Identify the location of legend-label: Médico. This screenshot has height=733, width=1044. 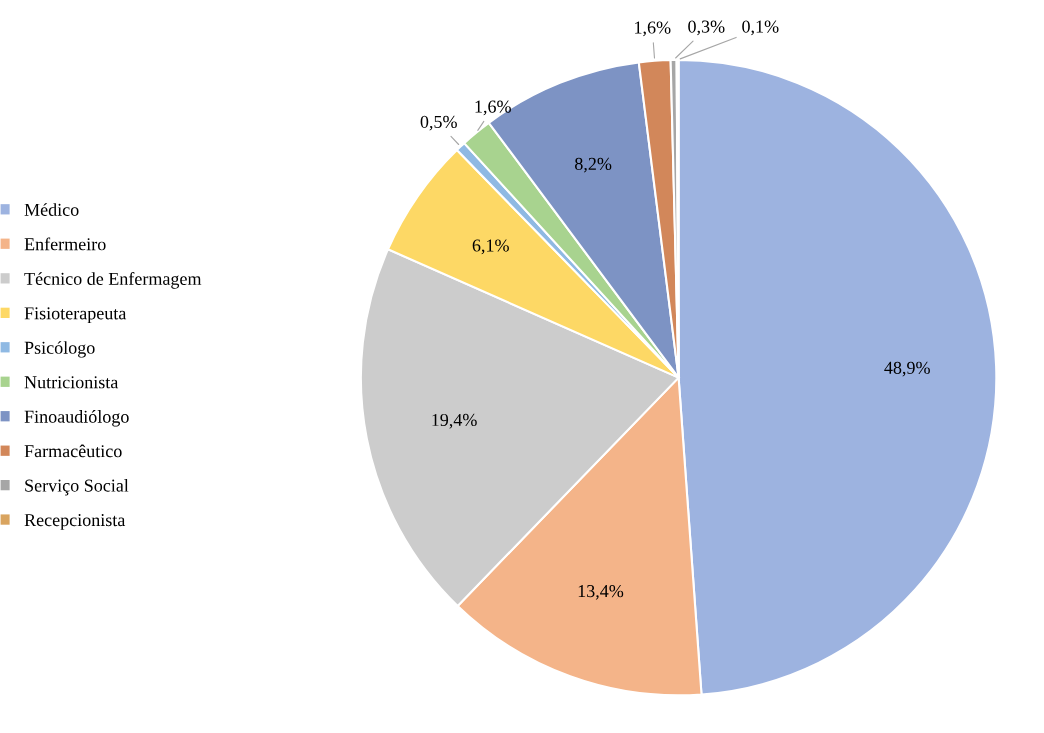
(51, 209).